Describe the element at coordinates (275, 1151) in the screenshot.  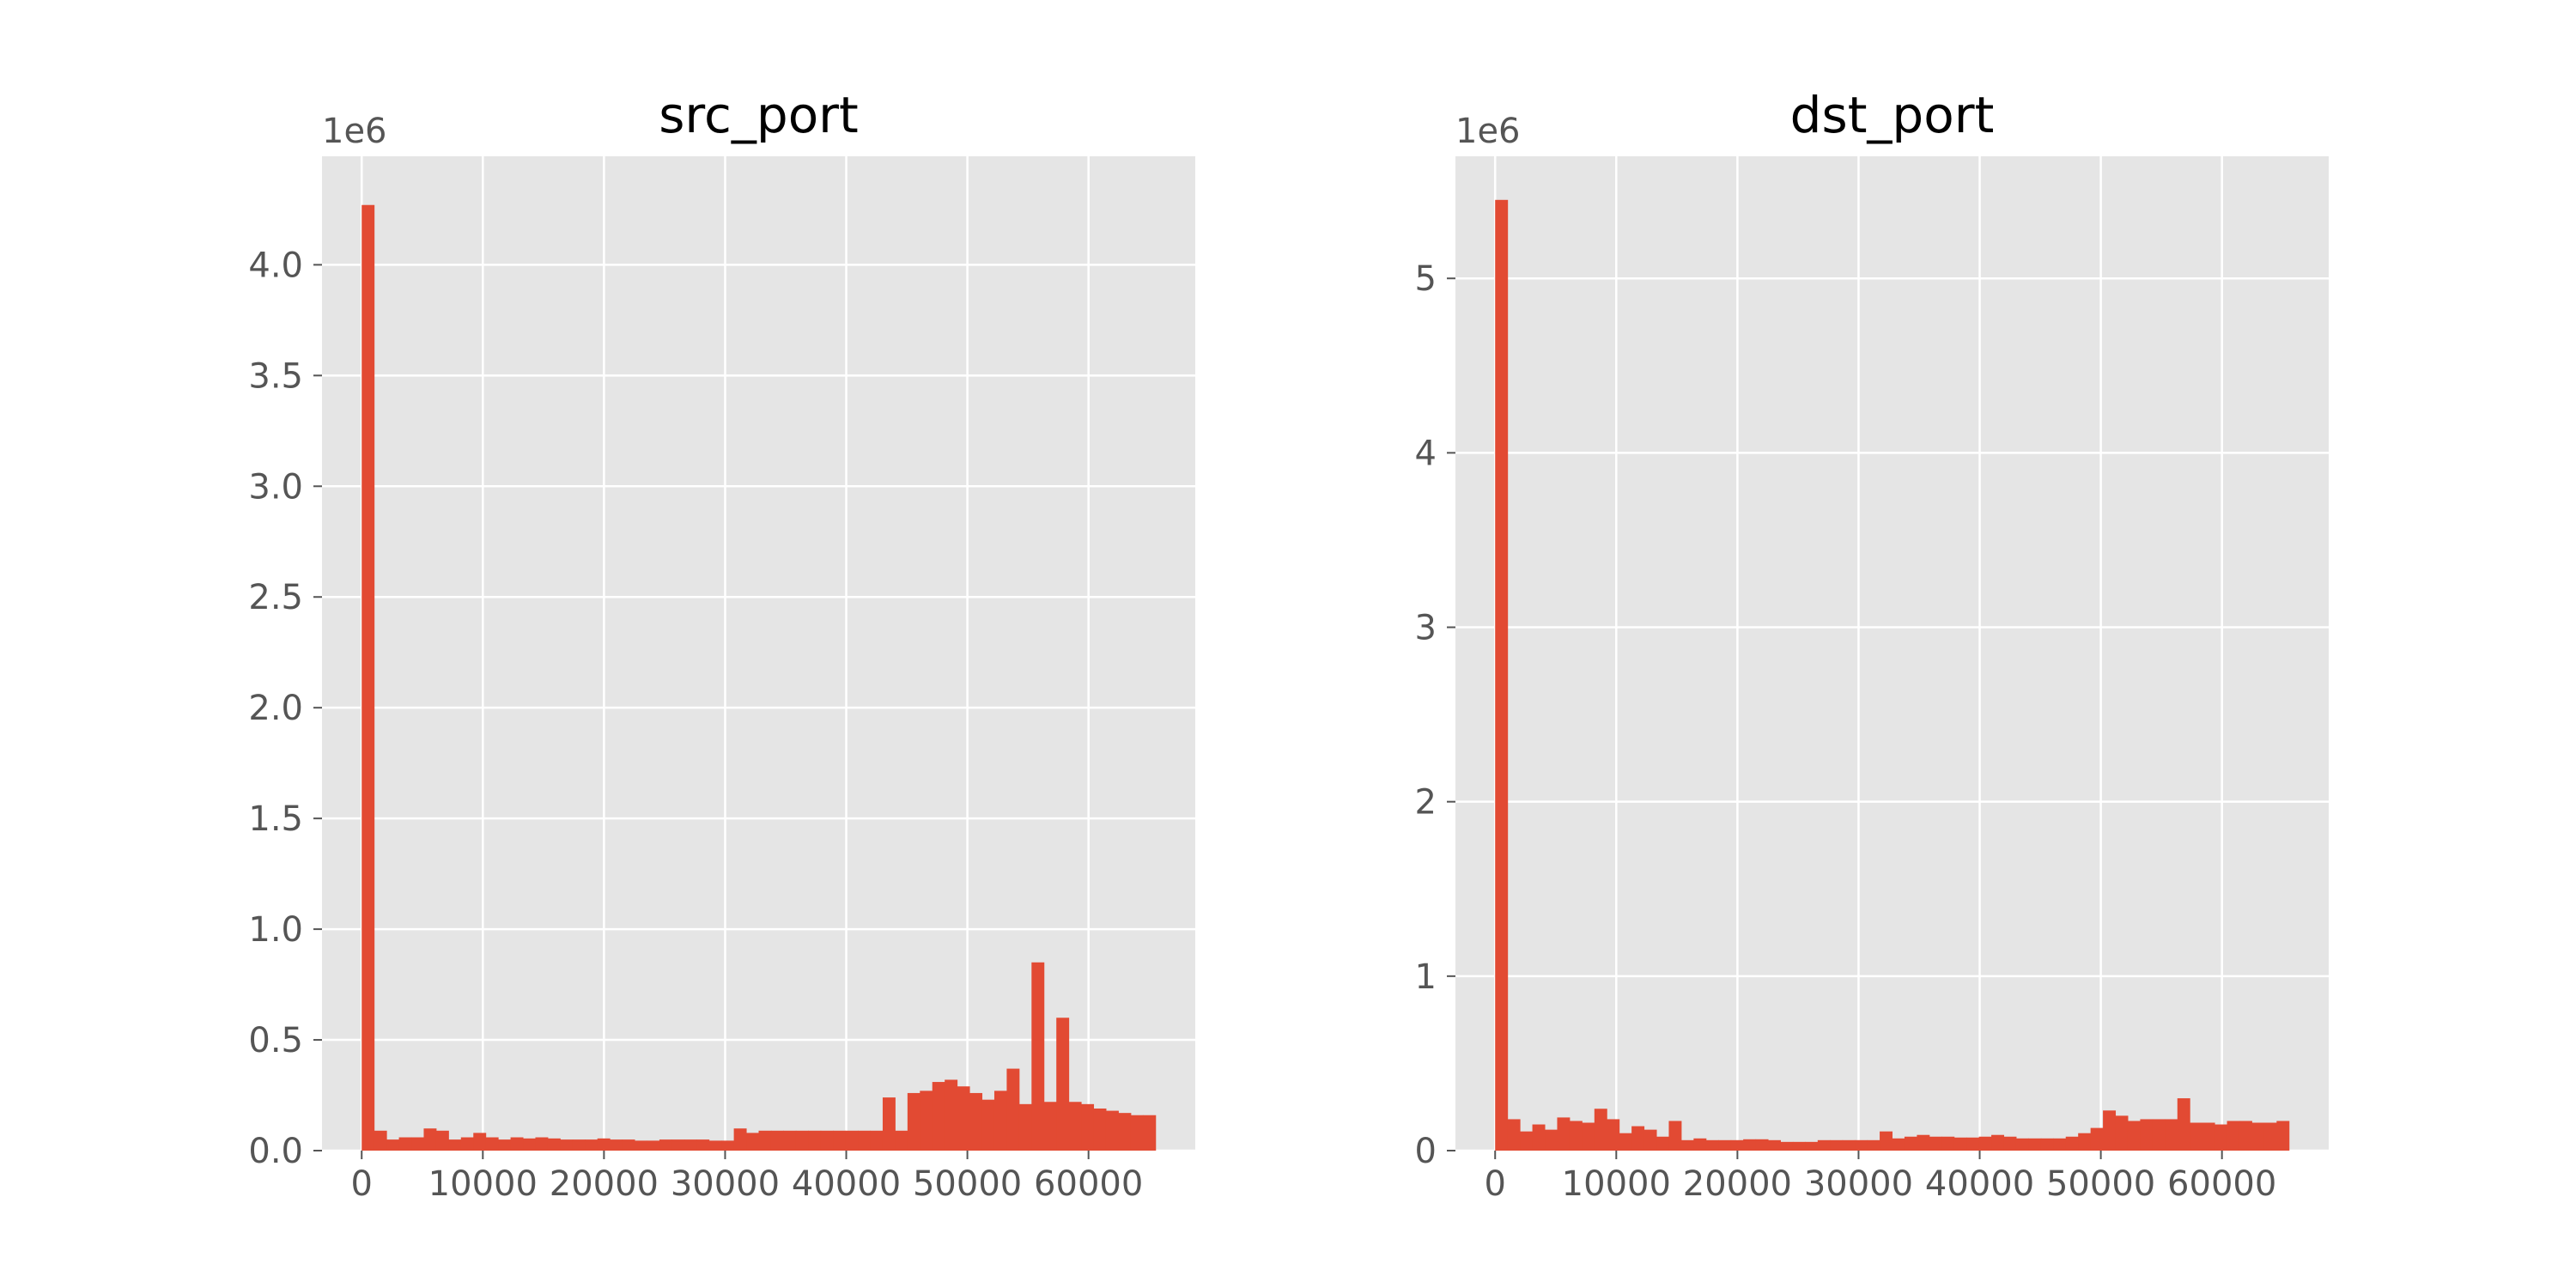
I see `src-port-y-tick-label-0: 0.0` at that location.